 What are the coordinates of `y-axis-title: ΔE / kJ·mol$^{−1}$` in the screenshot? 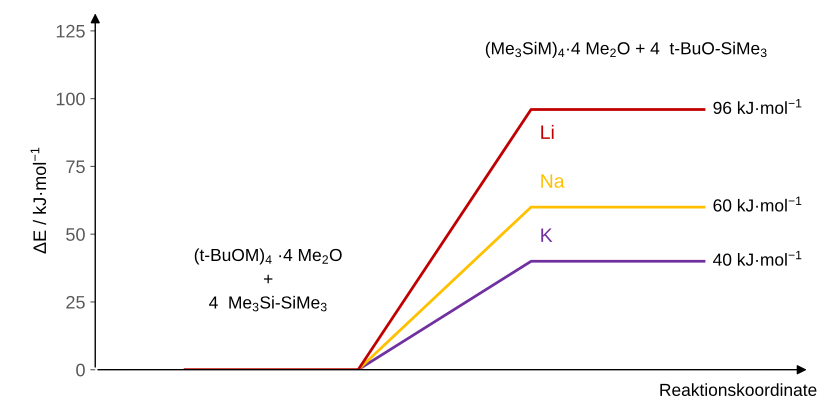 It's located at (38, 201).